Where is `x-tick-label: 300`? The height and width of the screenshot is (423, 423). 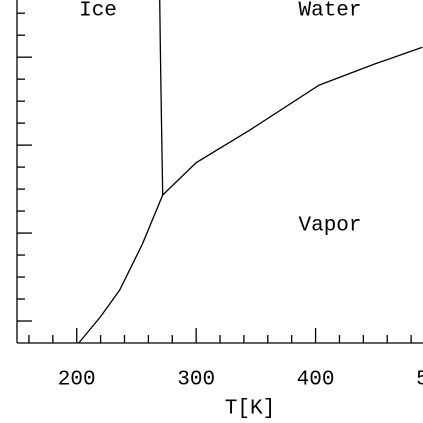
x-tick-label: 300 is located at coordinates (196, 380).